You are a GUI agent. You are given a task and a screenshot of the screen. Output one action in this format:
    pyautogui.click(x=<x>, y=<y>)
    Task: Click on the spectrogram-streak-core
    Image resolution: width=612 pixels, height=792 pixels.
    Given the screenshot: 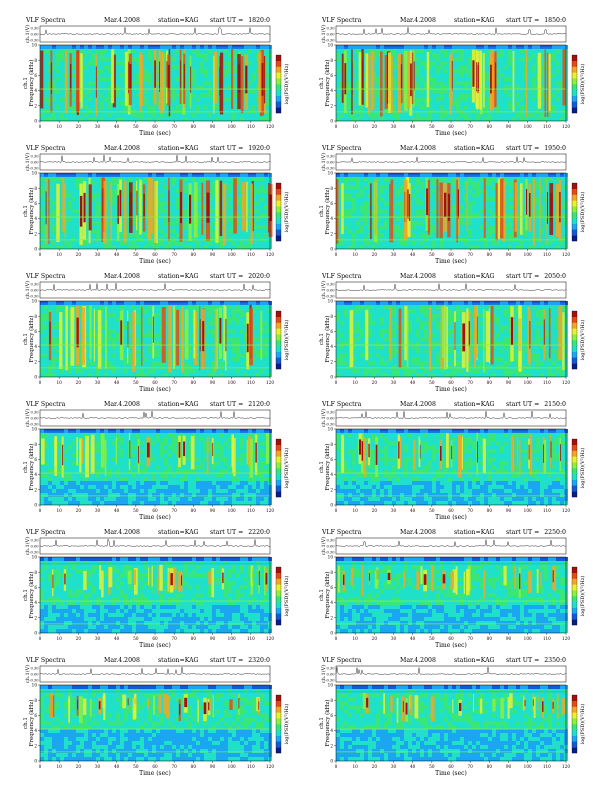 What is the action you would take?
    pyautogui.click(x=239, y=78)
    